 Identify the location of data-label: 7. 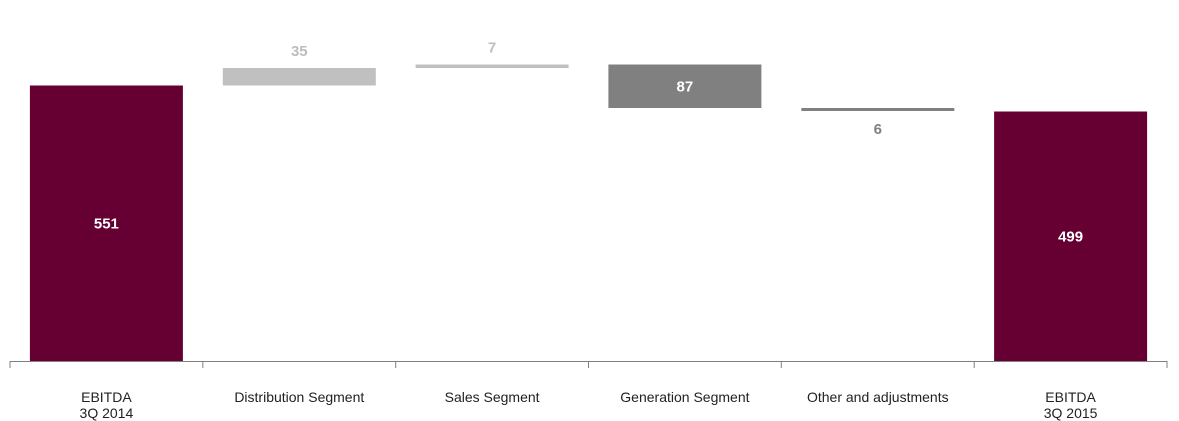
(492, 48).